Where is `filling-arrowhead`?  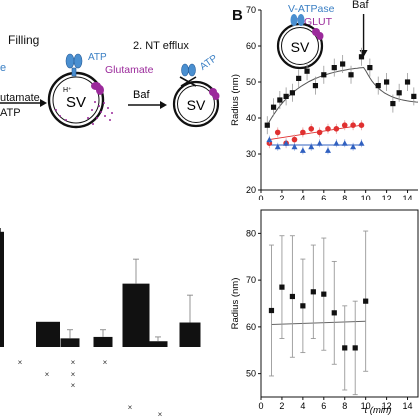 filling-arrowhead is located at coordinates (43, 103).